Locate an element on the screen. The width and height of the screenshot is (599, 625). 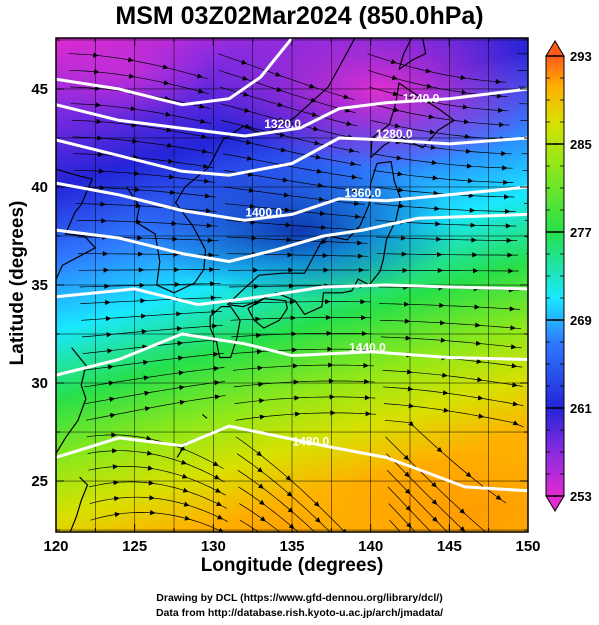
x-axis-label: Longitude (degrees) is located at coordinates (292, 565).